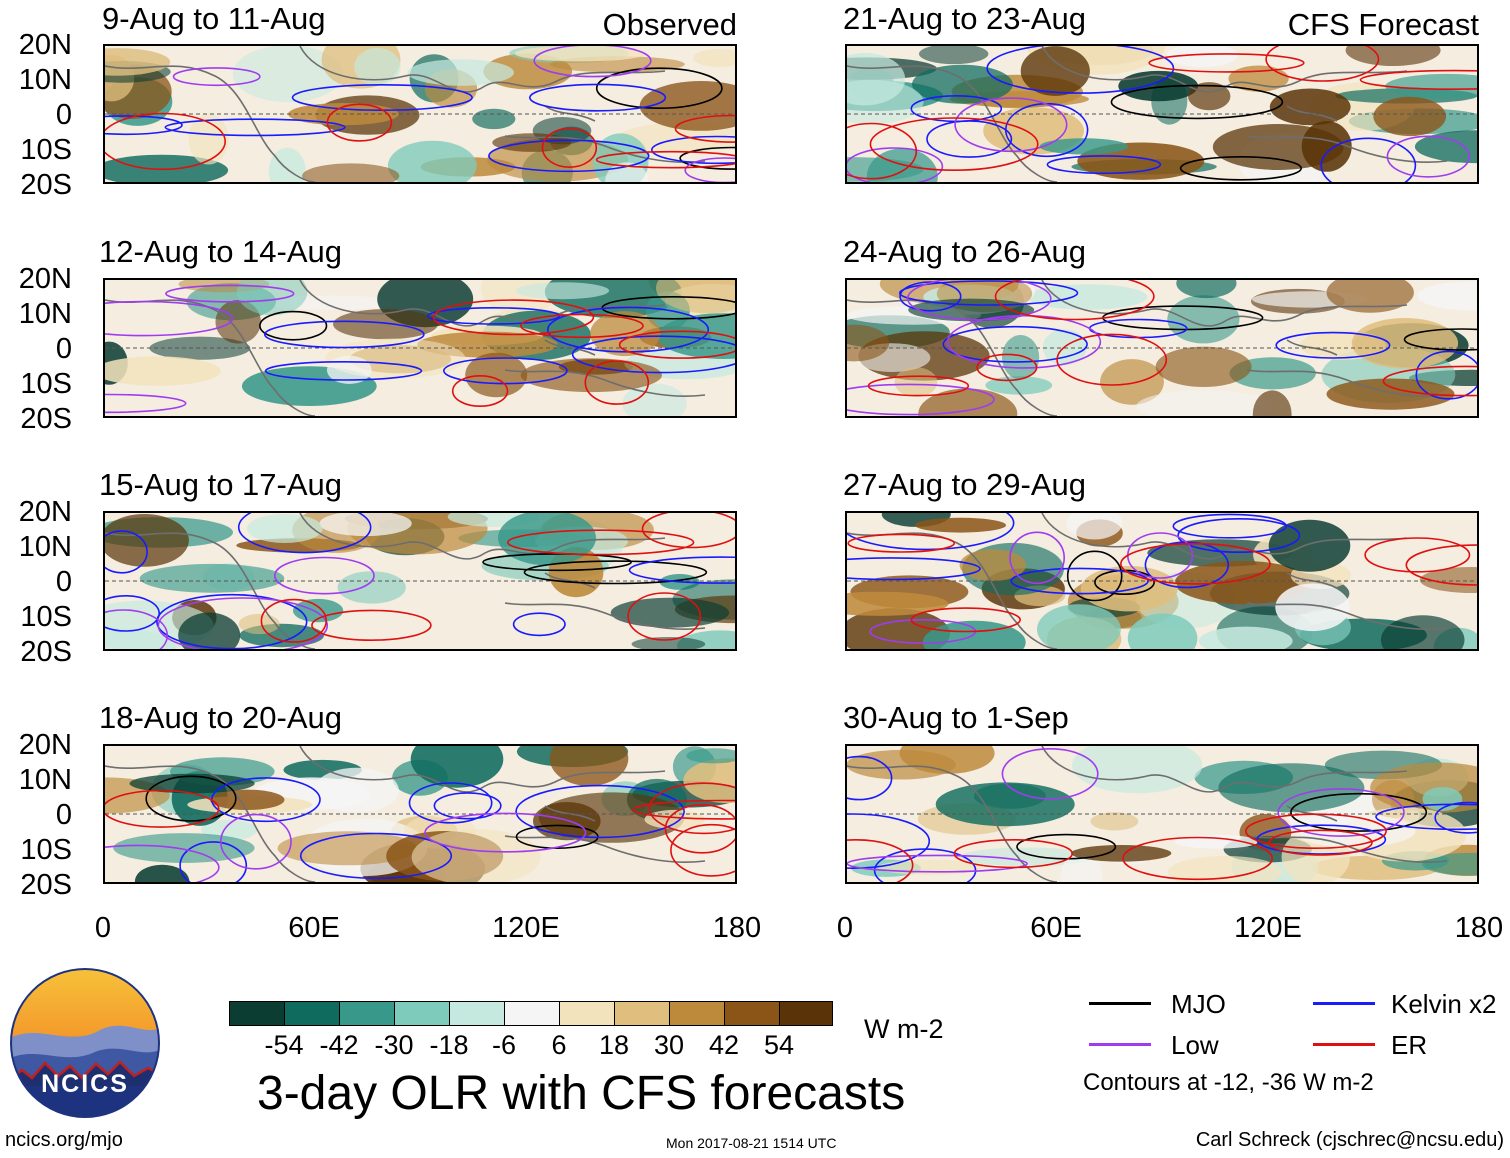  What do you see at coordinates (103, 928) in the screenshot?
I see `lon-tick-label: 0` at bounding box center [103, 928].